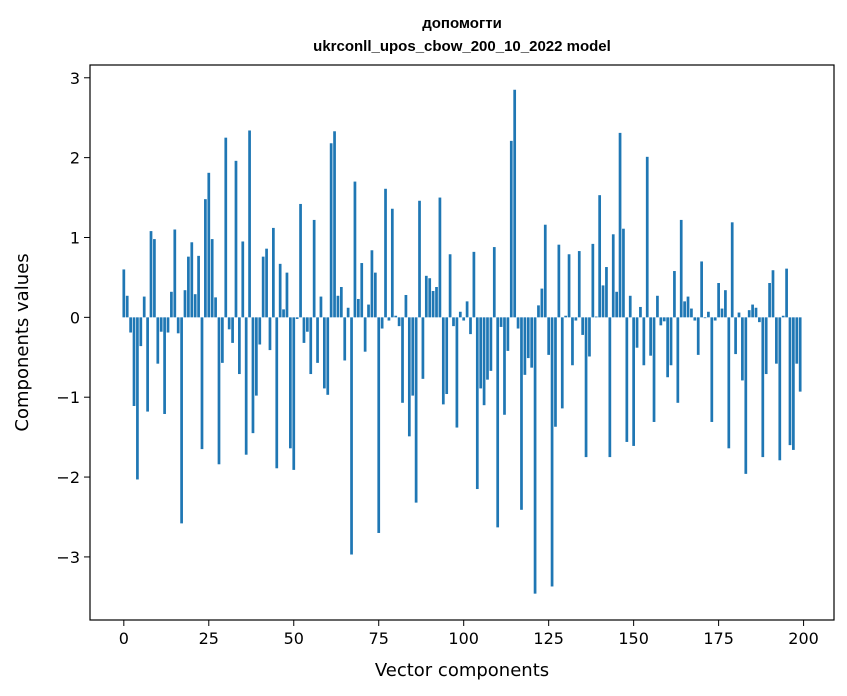 Image resolution: width=847 pixels, height=696 pixels. Describe the element at coordinates (75, 158) in the screenshot. I see `y-tick-label: 2` at that location.